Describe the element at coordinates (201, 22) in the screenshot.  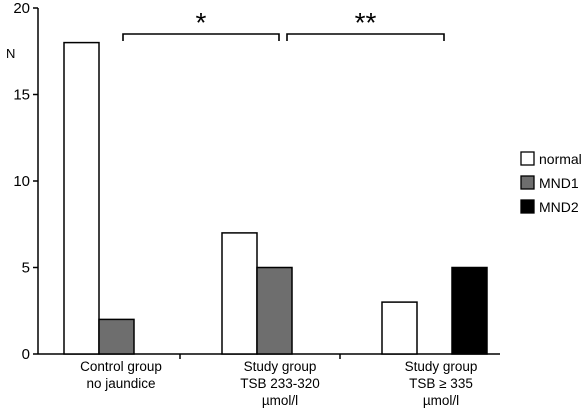
I see `significance-label: *` at that location.